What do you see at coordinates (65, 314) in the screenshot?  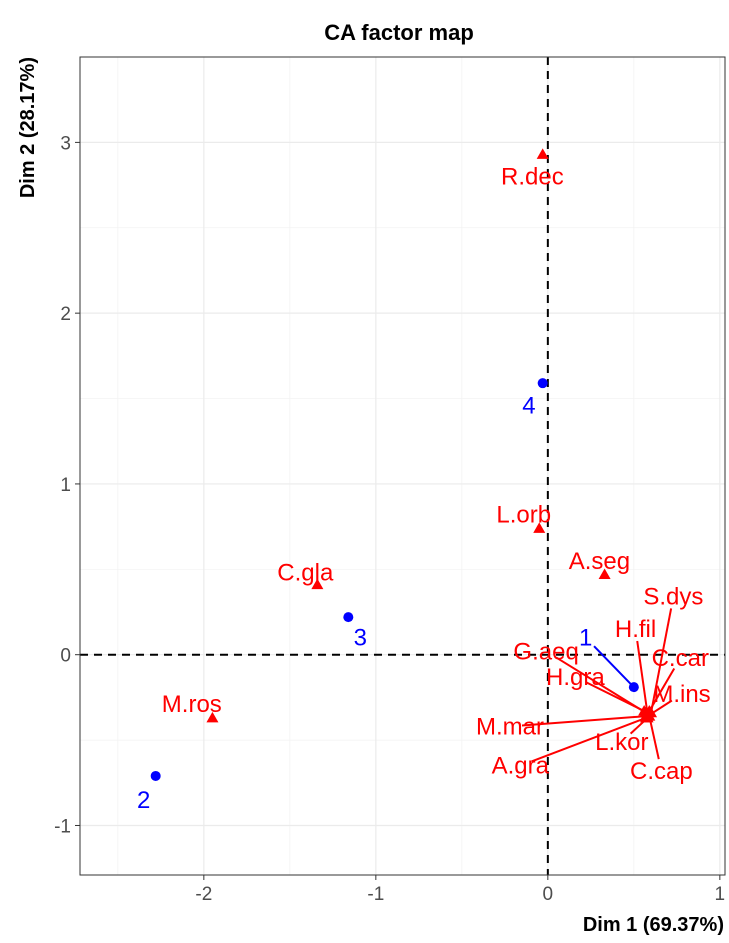 I see `y-tick-label: 2` at bounding box center [65, 314].